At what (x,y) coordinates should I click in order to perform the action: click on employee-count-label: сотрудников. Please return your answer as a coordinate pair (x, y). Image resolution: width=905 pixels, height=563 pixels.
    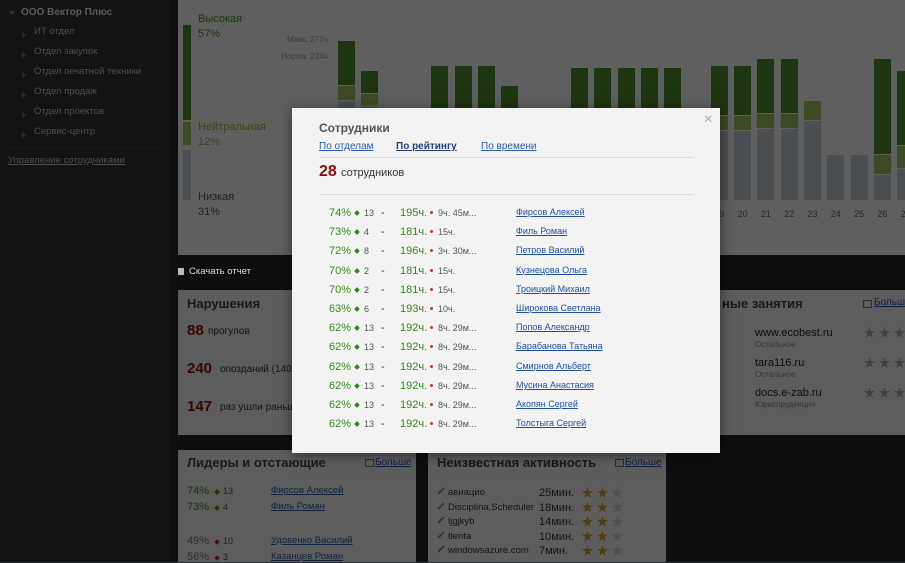
    Looking at the image, I should click on (373, 173).